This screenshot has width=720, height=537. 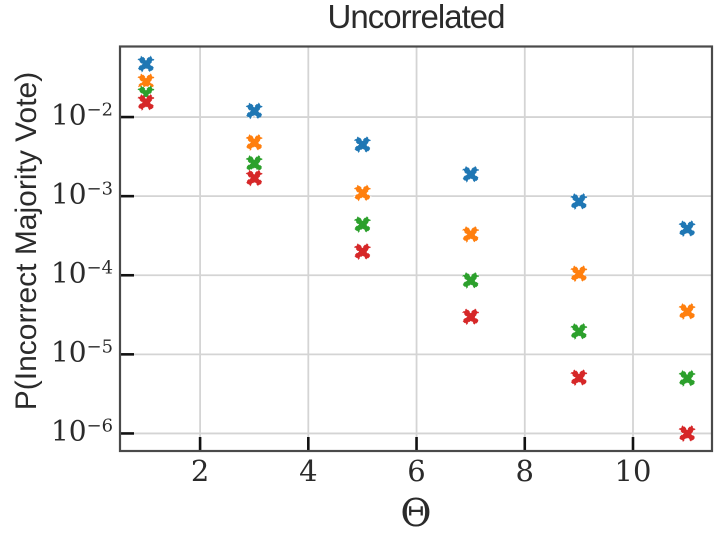 What do you see at coordinates (524, 471) in the screenshot?
I see `x-tick-label: 8` at bounding box center [524, 471].